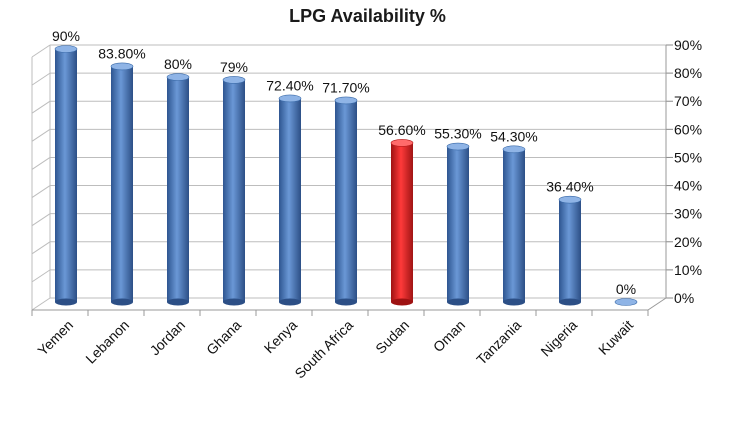  What do you see at coordinates (281, 337) in the screenshot?
I see `category-label: Kenya` at bounding box center [281, 337].